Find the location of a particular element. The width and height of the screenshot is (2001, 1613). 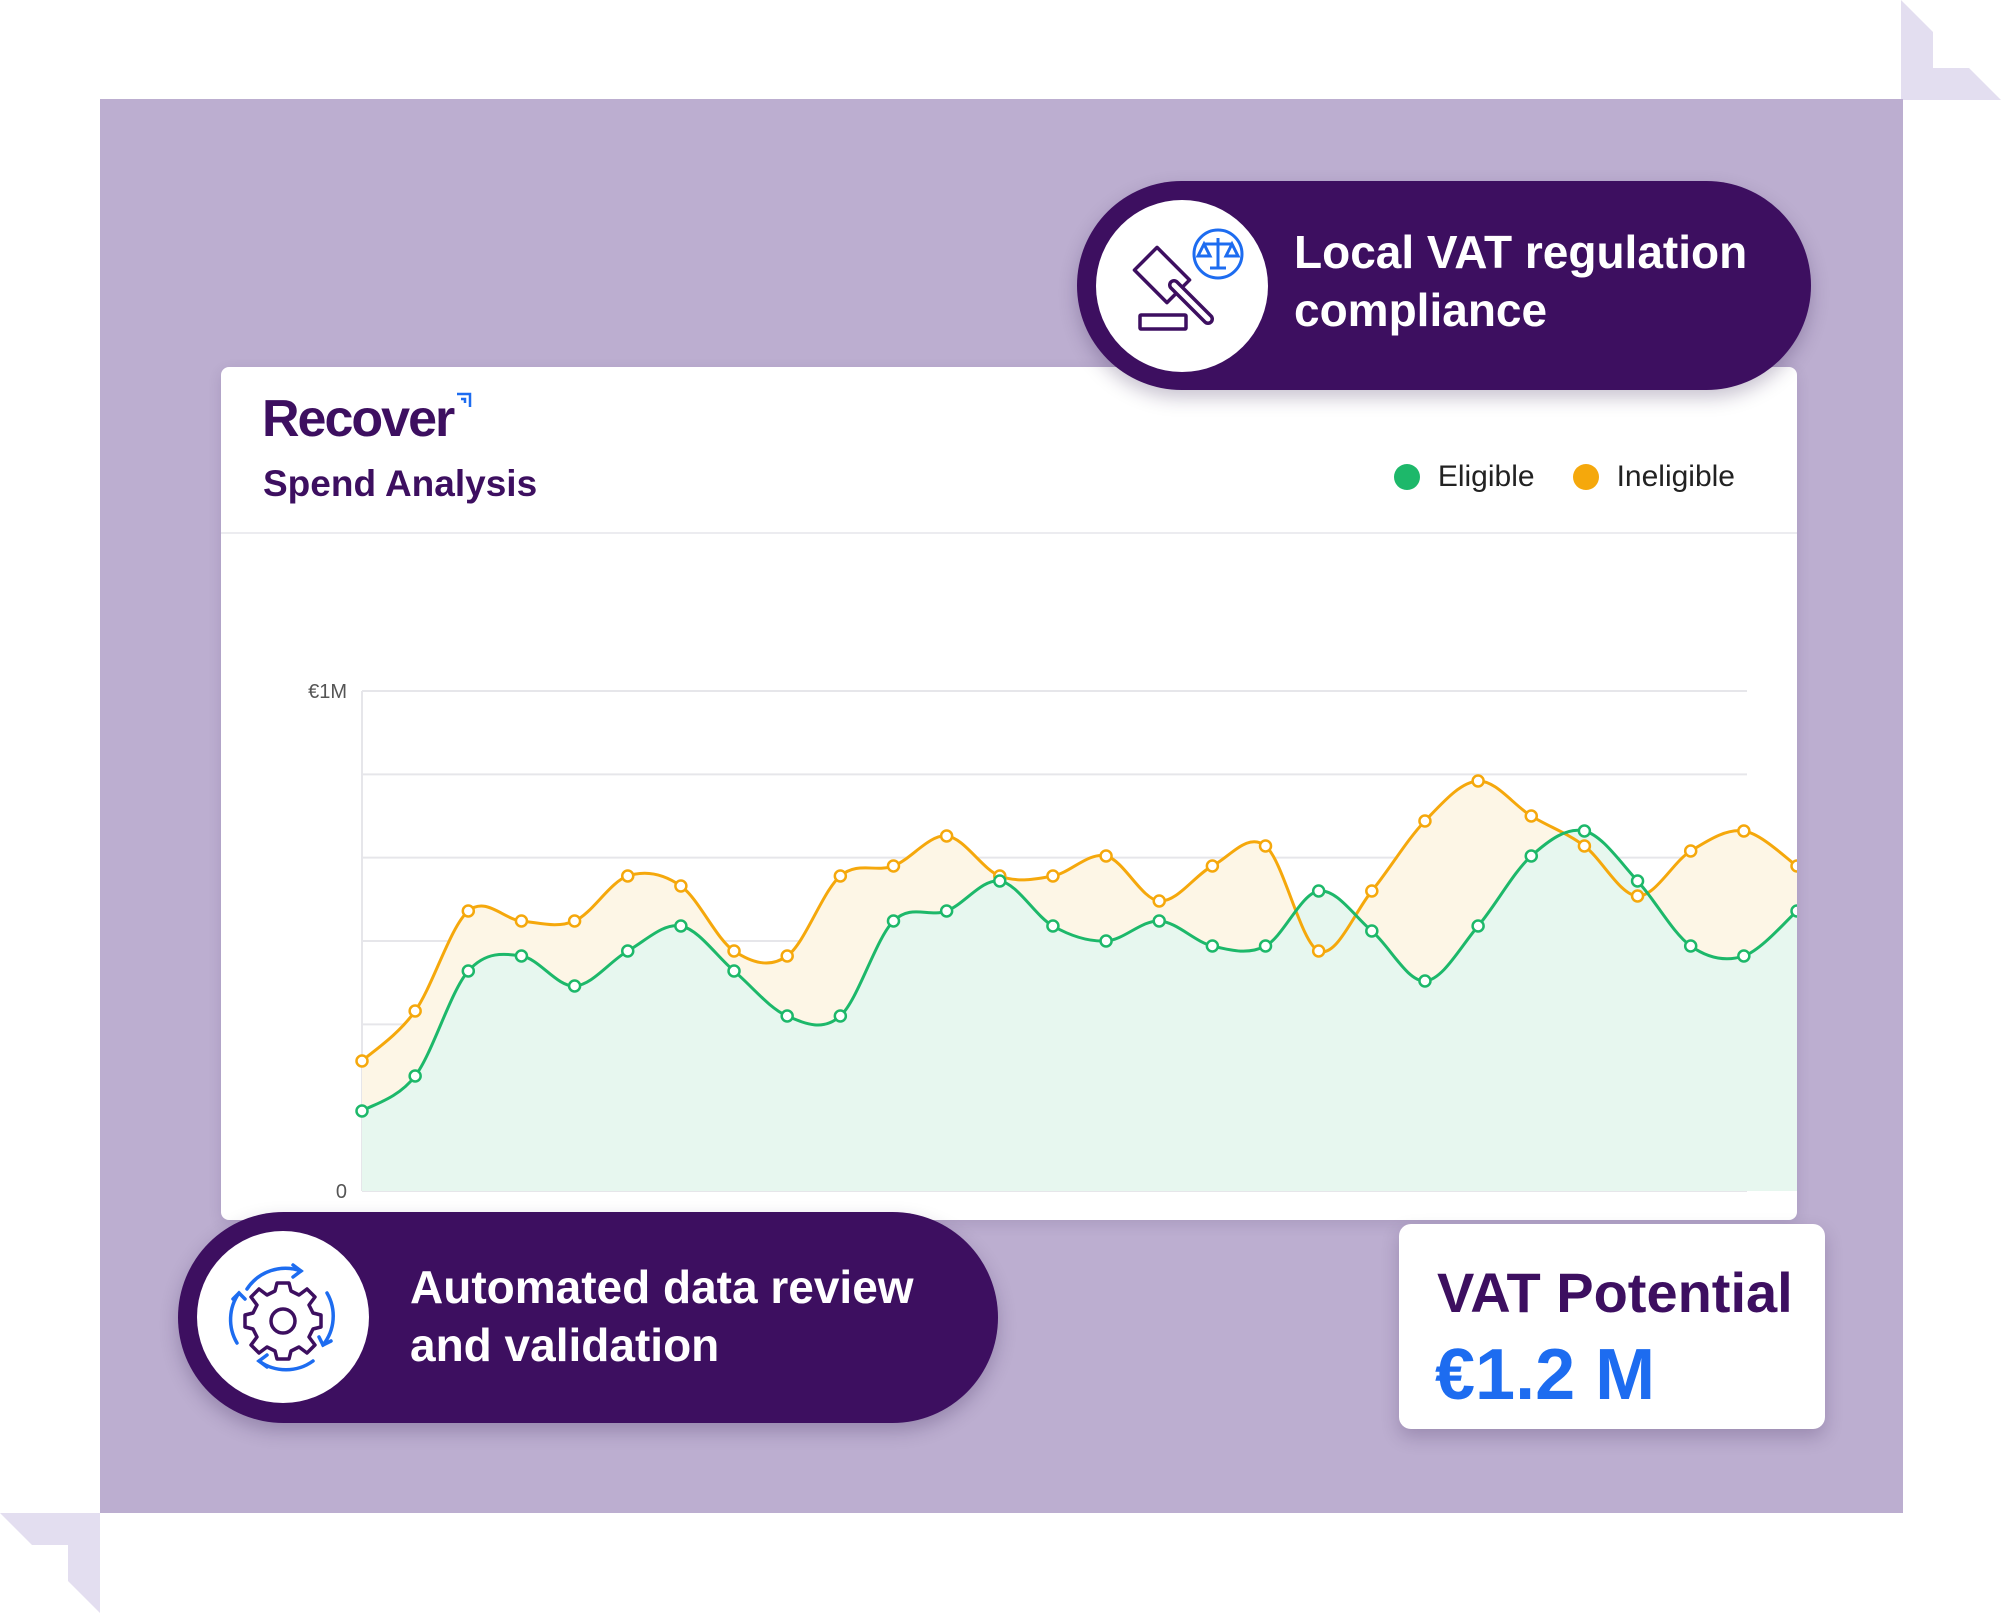

legend-label-eligible: Eligible is located at coordinates (1486, 476).